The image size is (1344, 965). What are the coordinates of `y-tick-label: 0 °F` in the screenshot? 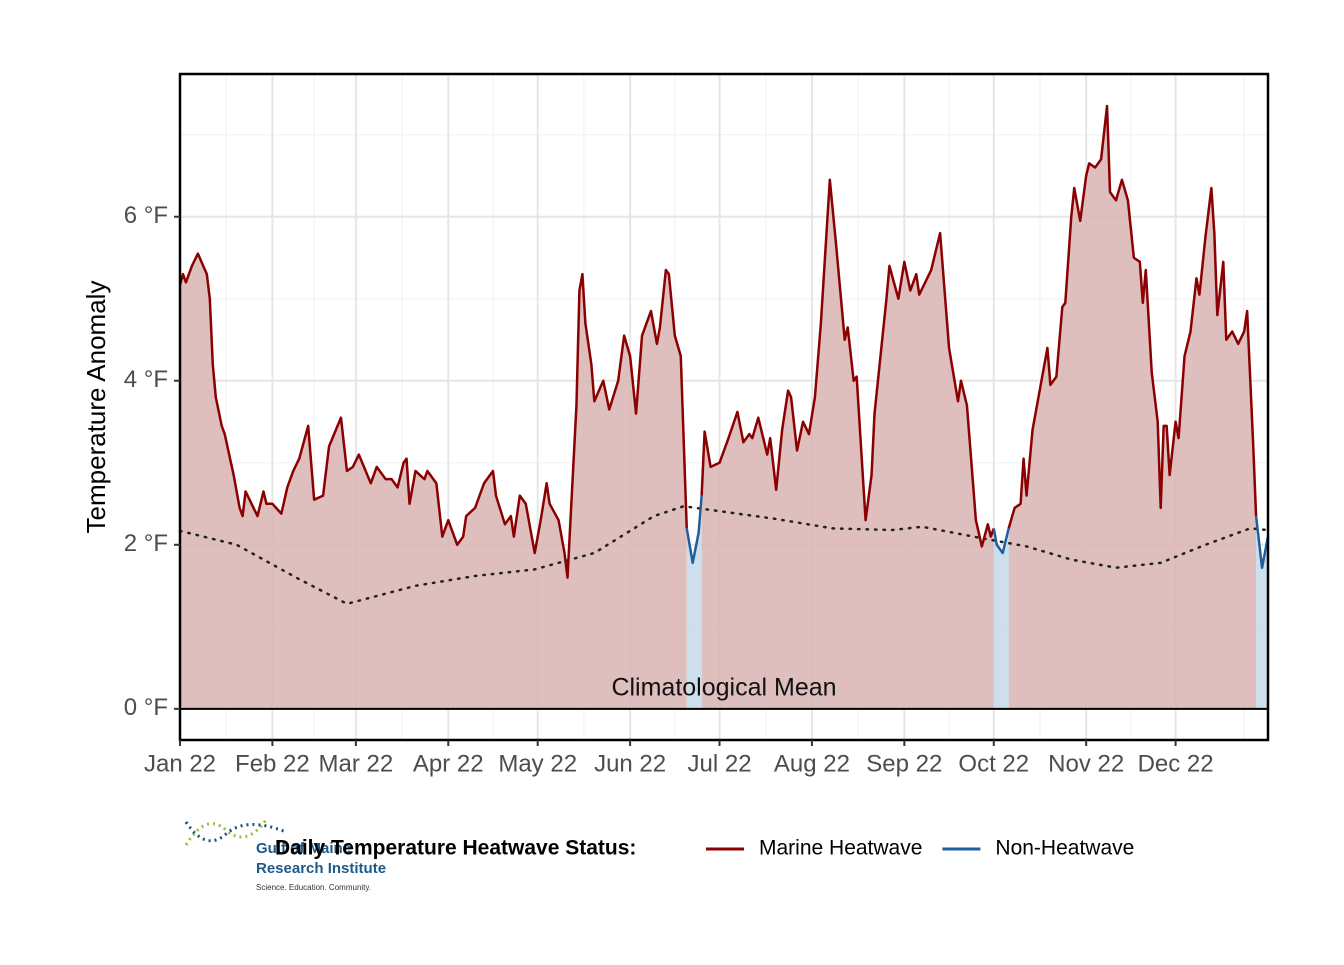 It's located at (146, 707).